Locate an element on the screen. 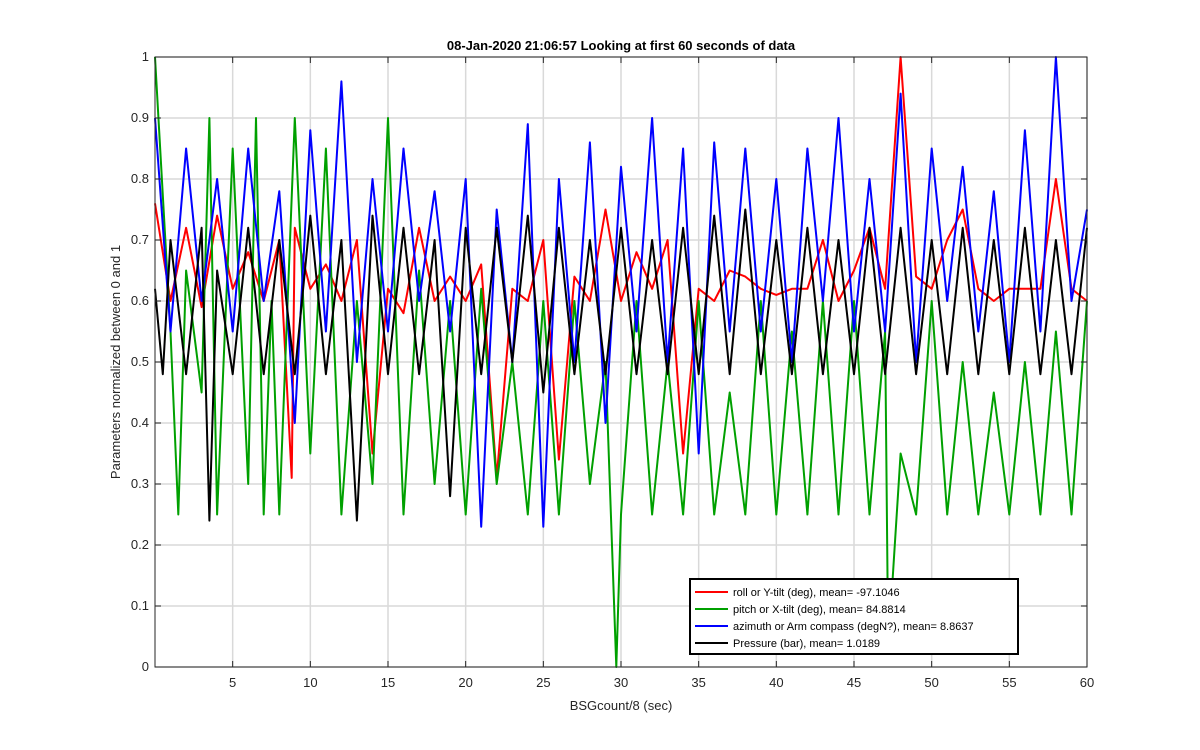 Image resolution: width=1200 pixels, height=750 pixels. legend-entry: pitch or X-tilt (deg), mean= 84.8814 is located at coordinates (819, 610).